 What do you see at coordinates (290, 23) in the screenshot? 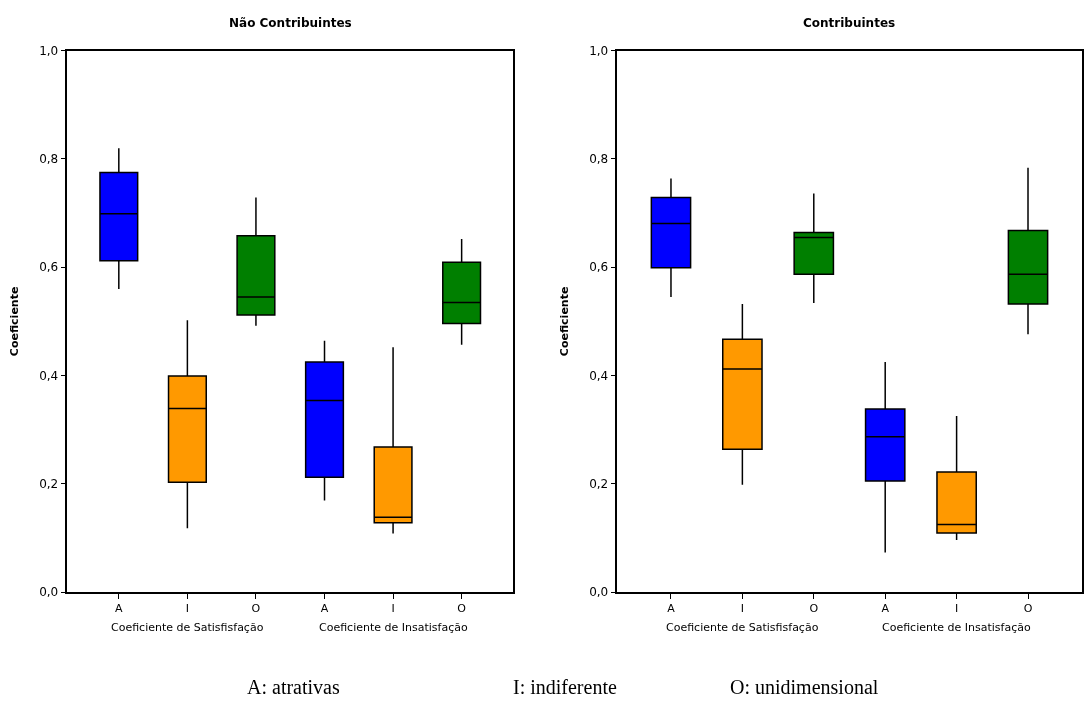
I see `chart-title: Não Contribuintes` at bounding box center [290, 23].